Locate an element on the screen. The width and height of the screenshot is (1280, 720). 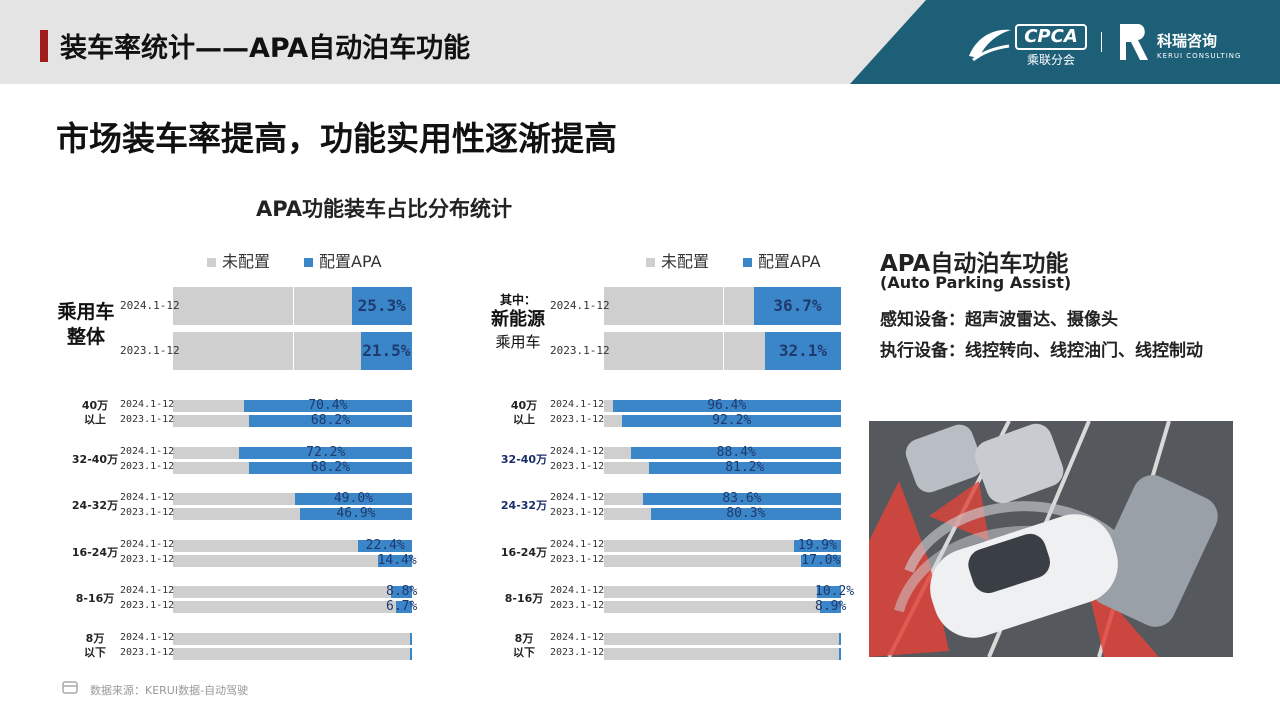
category-bar-label: 70.4% is located at coordinates (328, 405).